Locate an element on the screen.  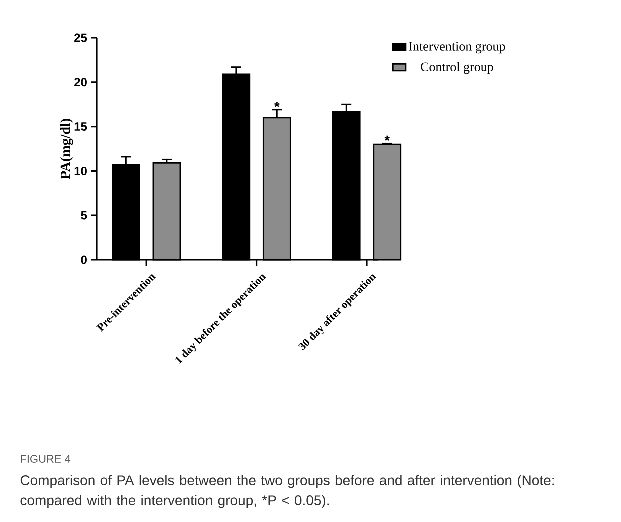
y-tick-label: 25 is located at coordinates (81, 38).